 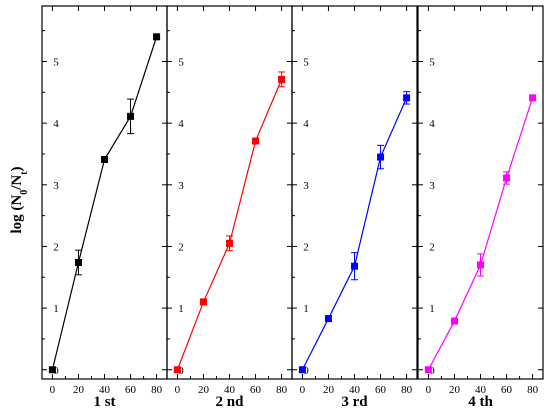 I want to click on panel-label: 4 th, so click(x=480, y=402).